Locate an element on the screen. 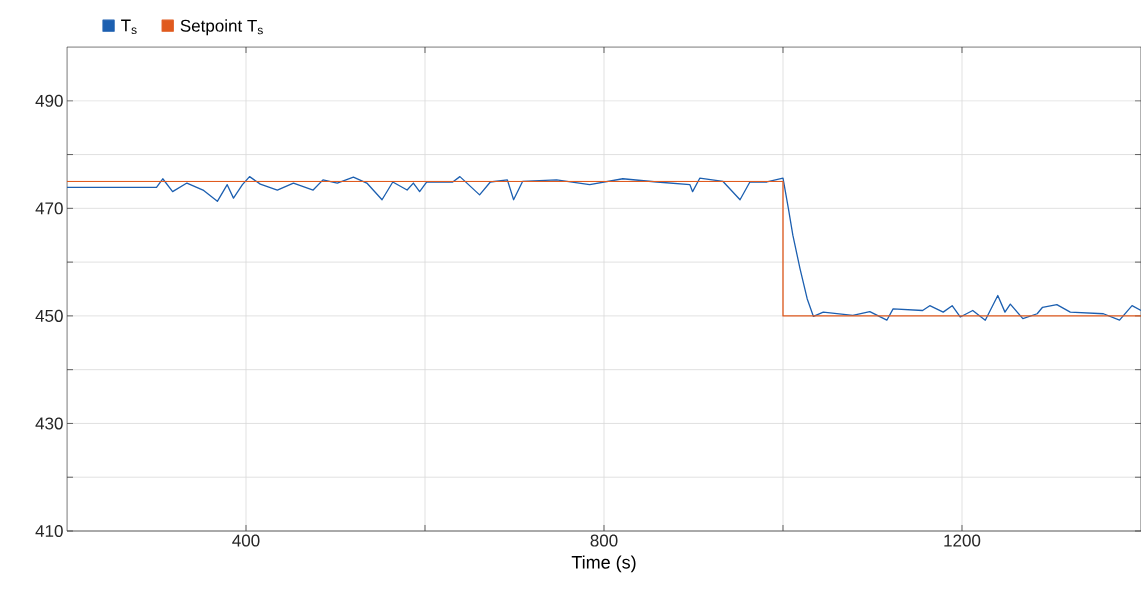  legend-label: Setpoint T$_{s}$ is located at coordinates (221, 27).